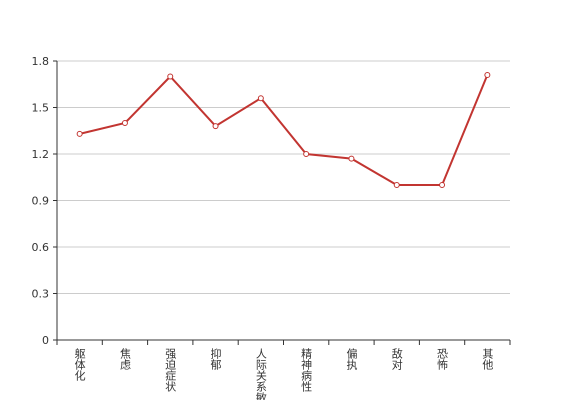 This screenshot has height=400, width=567. What do you see at coordinates (79, 365) in the screenshot?
I see `x-tick-label: 躯体化` at bounding box center [79, 365].